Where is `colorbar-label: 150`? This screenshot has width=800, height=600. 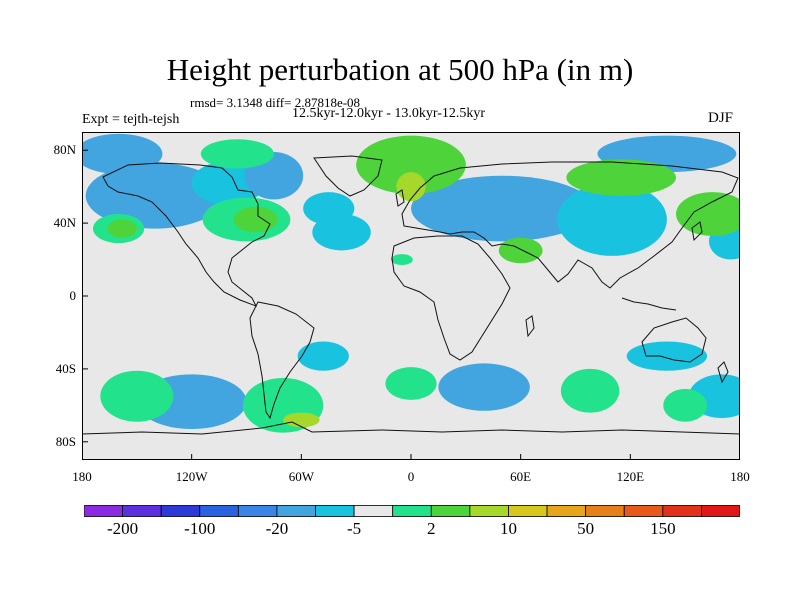
colorbar-label: 150 is located at coordinates (663, 528).